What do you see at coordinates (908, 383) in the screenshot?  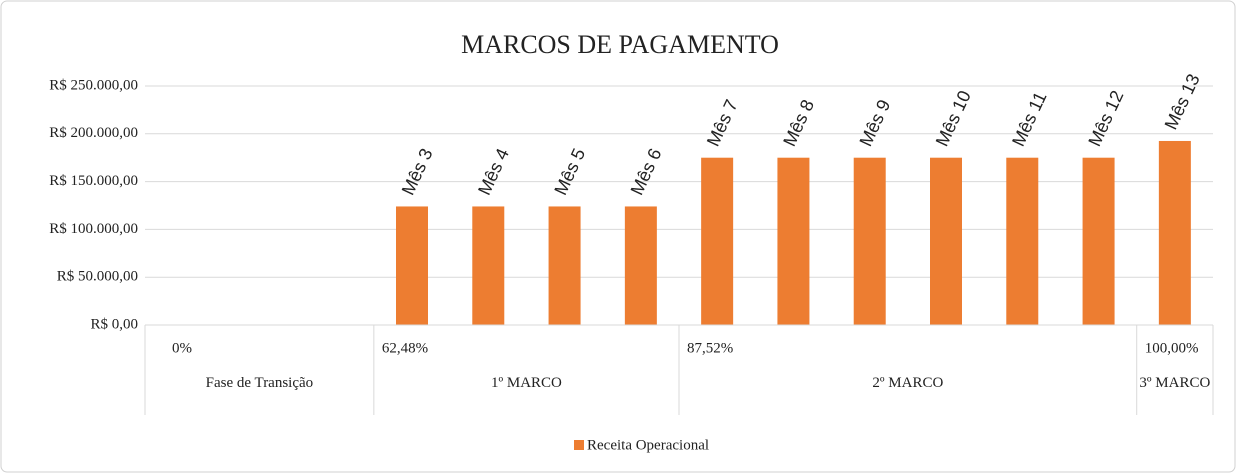 I see `group-label: 2º MARCO` at bounding box center [908, 383].